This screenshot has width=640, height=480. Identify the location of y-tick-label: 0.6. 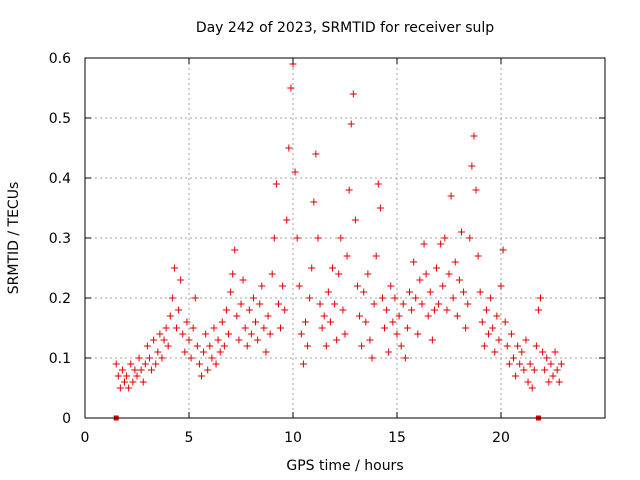
(60, 59).